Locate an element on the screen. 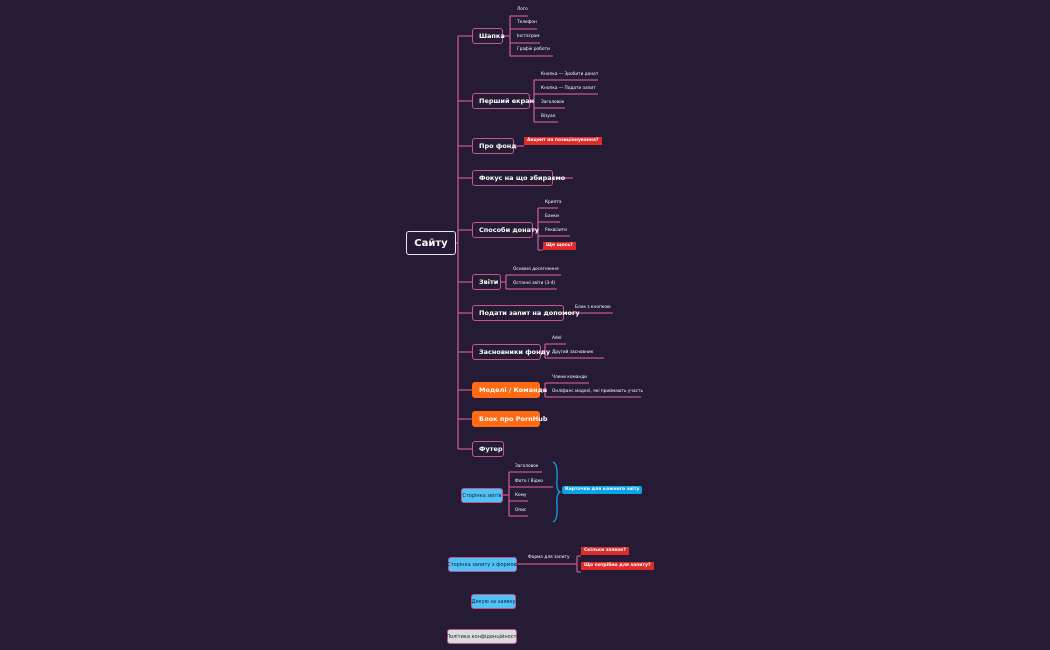 This screenshot has height=650, width=1050. node-models-team: Моделі / Команда is located at coordinates (509, 390).